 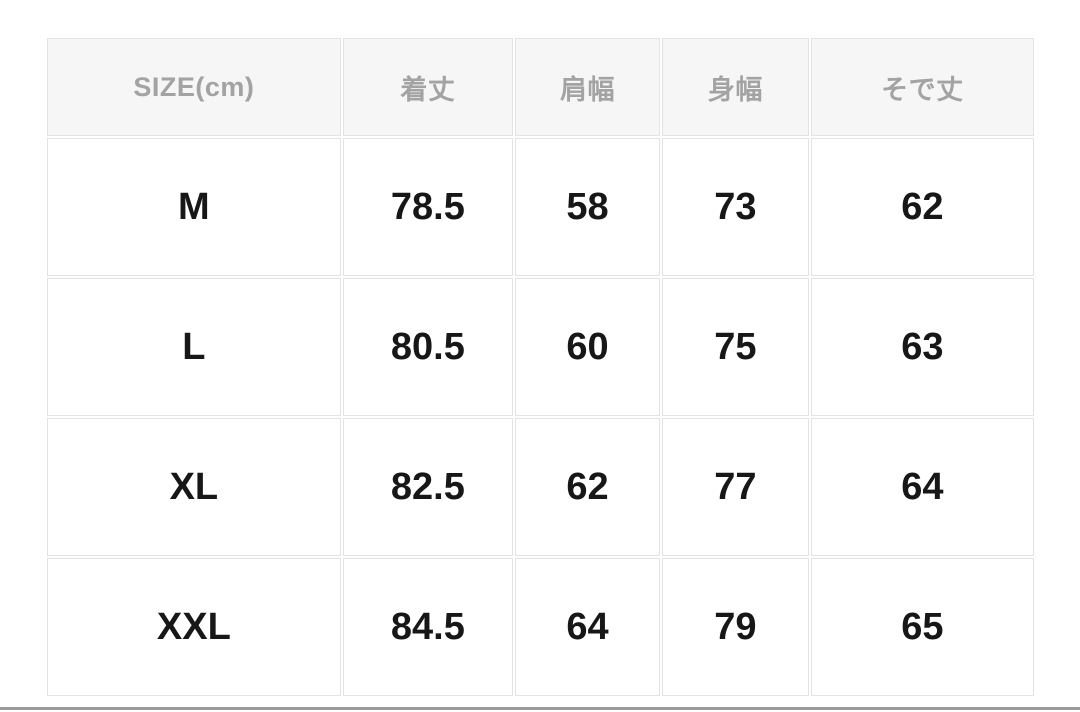 I want to click on size-cell: M, so click(x=194, y=207).